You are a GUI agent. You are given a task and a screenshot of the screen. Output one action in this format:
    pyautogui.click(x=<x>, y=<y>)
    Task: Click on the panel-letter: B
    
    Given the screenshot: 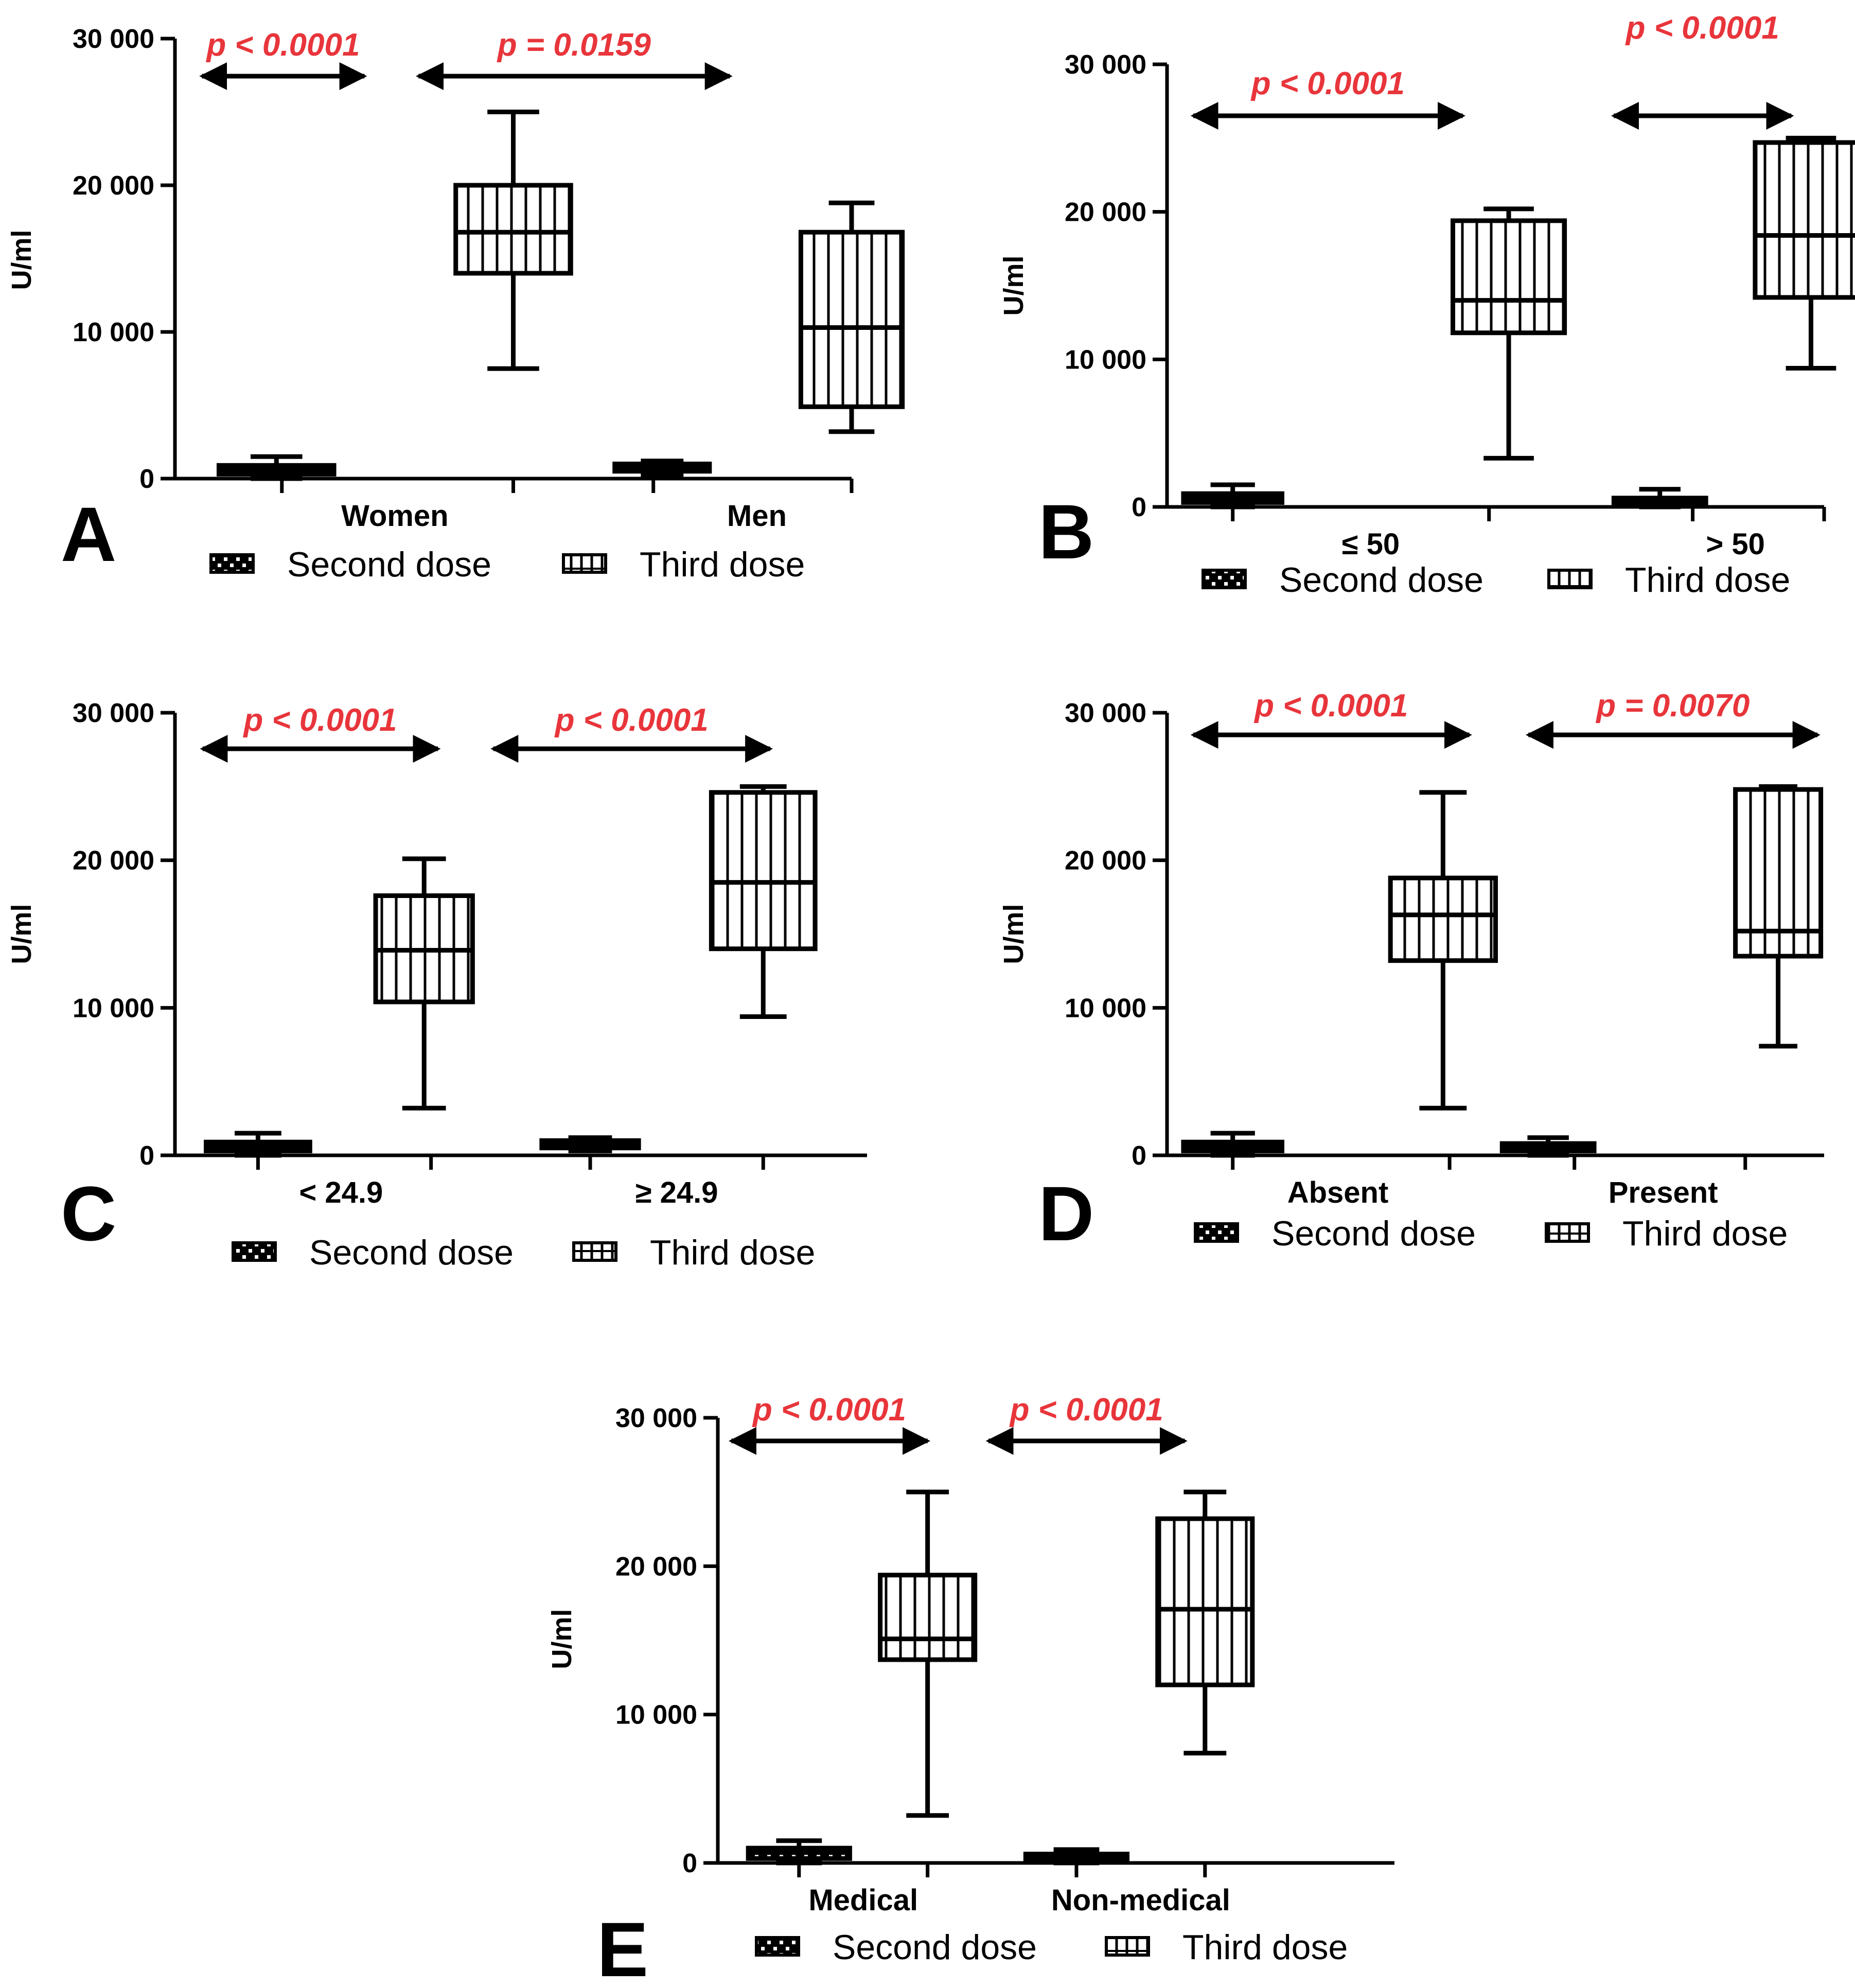 What is the action you would take?
    pyautogui.click(x=1066, y=532)
    